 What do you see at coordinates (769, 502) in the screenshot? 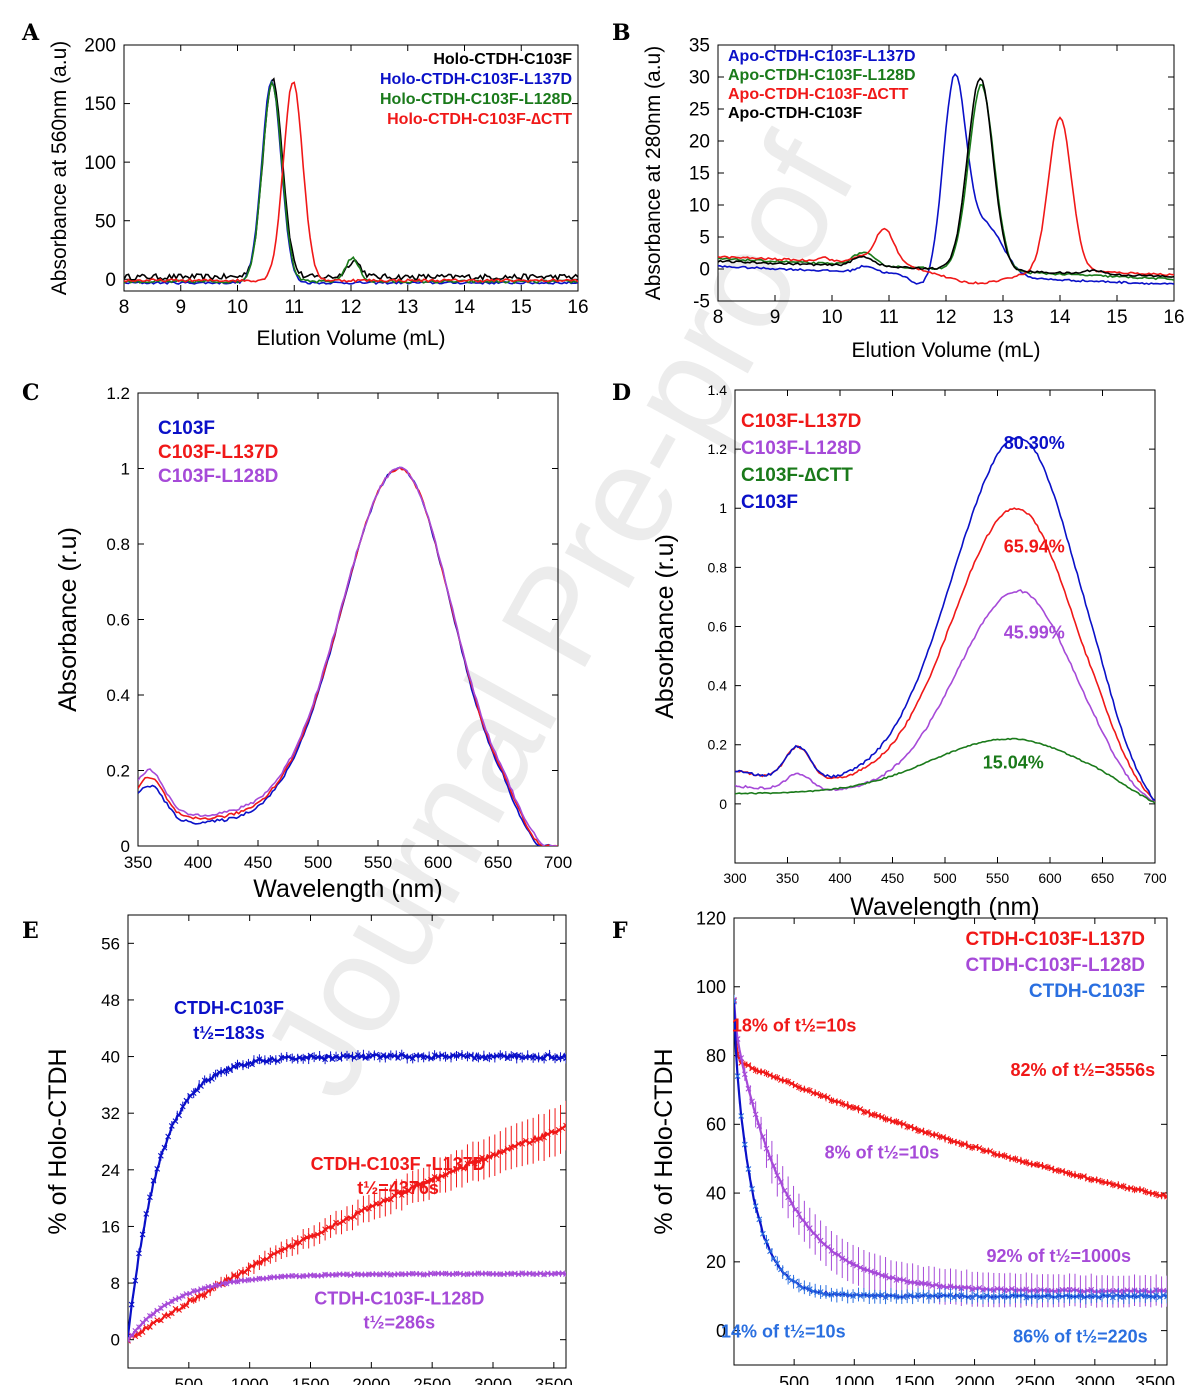
I see `legend-entry: C103F` at bounding box center [769, 502].